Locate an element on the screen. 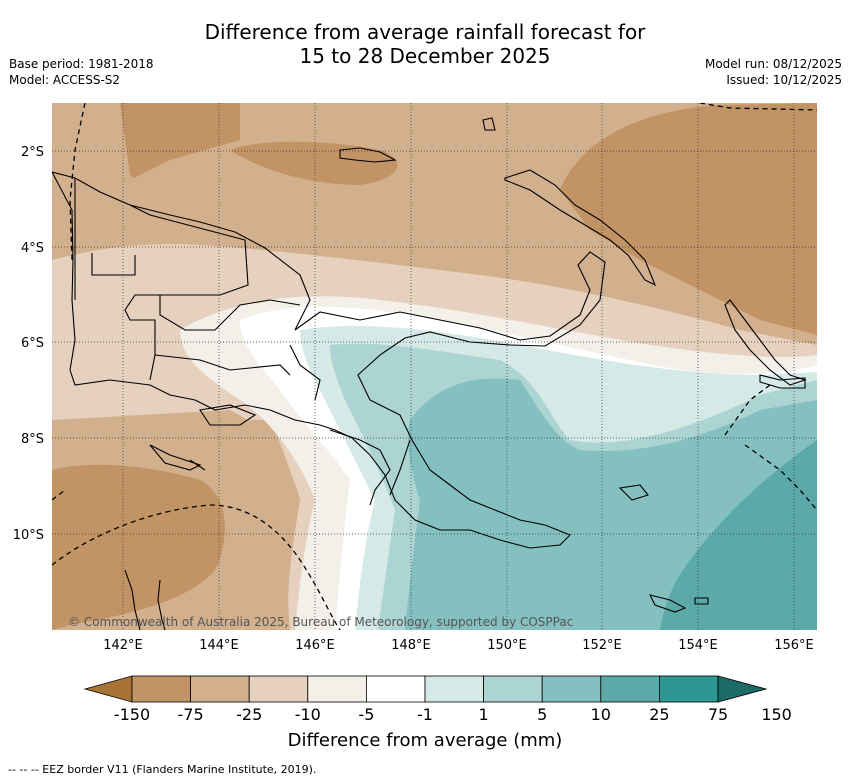 Image resolution: width=850 pixels, height=781 pixels. colorbar-tick-label: 10 is located at coordinates (600, 714).